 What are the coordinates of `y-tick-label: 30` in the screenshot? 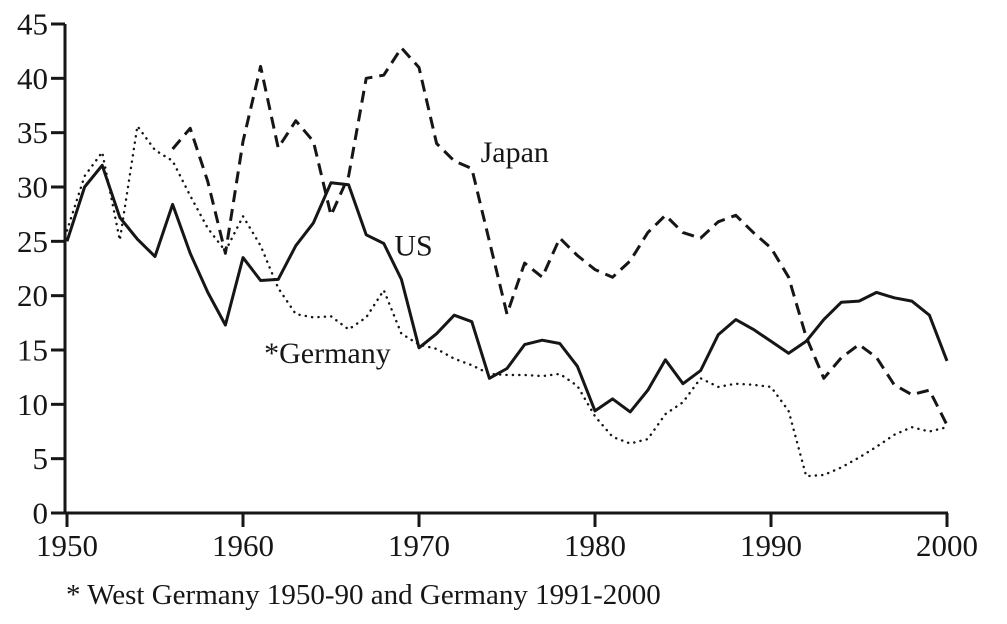 It's located at (32, 187).